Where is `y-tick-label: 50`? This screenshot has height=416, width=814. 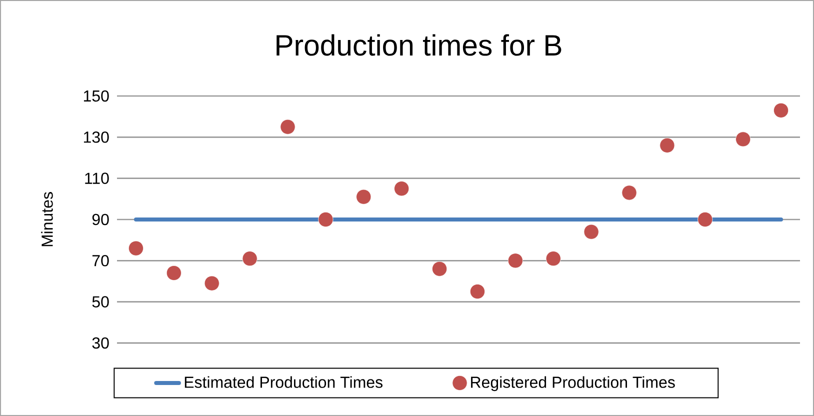
y-tick-label: 50 is located at coordinates (100, 302).